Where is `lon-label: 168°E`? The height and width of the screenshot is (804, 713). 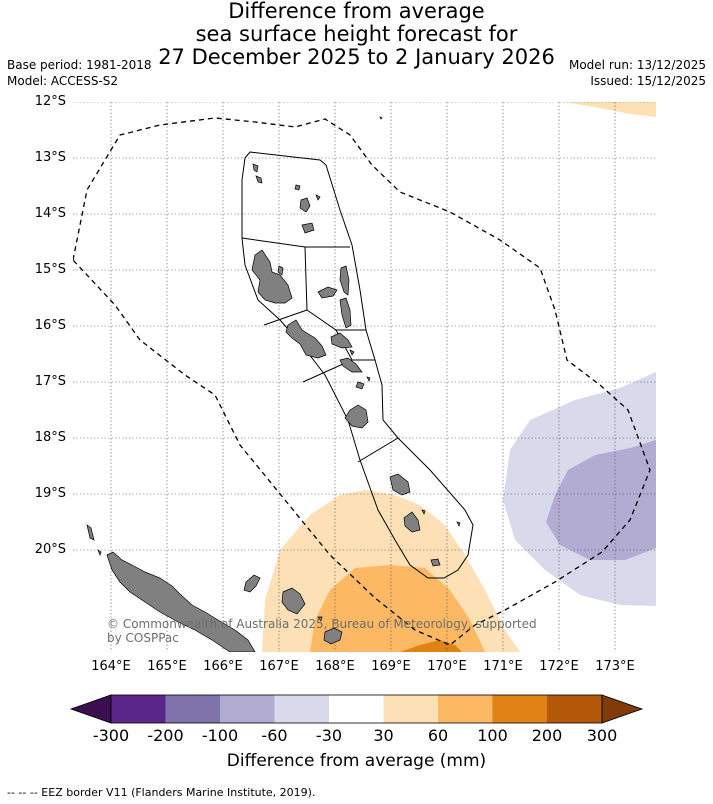
lon-label: 168°E is located at coordinates (335, 666).